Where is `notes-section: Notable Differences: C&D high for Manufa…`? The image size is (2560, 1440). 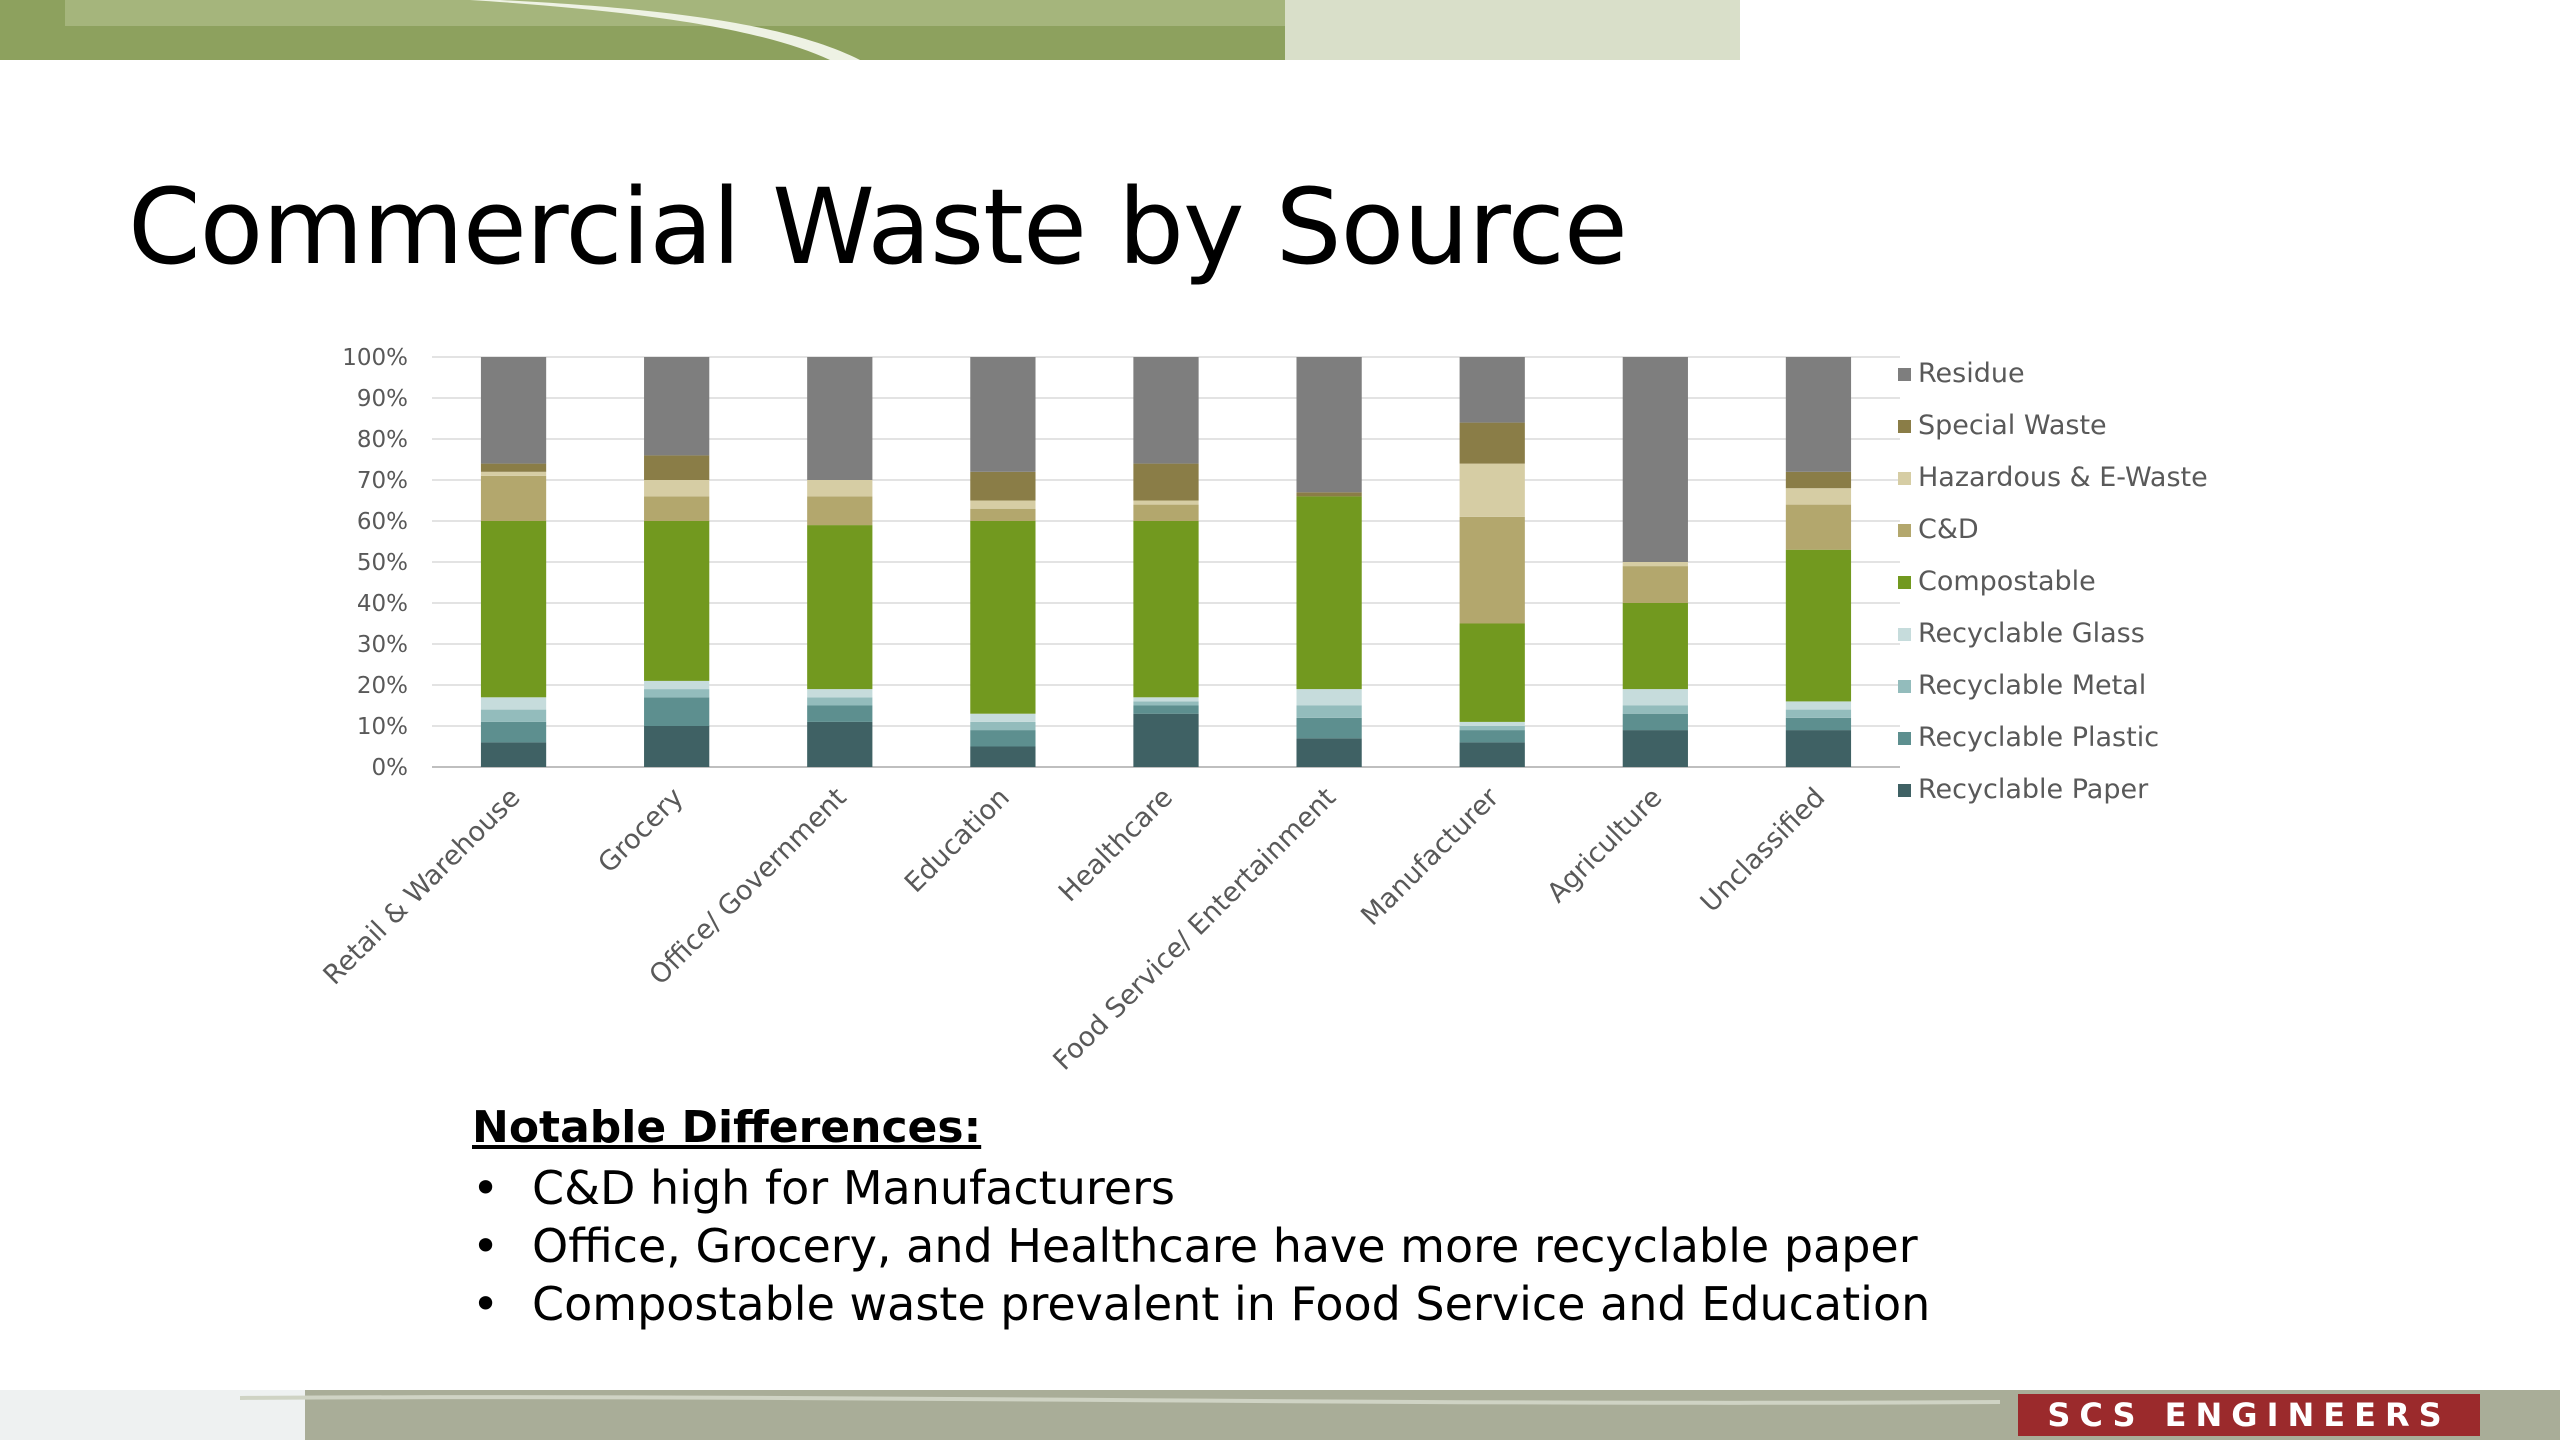
notes-section: Notable Differences: C&D high for Manufa… is located at coordinates (1201, 1216).